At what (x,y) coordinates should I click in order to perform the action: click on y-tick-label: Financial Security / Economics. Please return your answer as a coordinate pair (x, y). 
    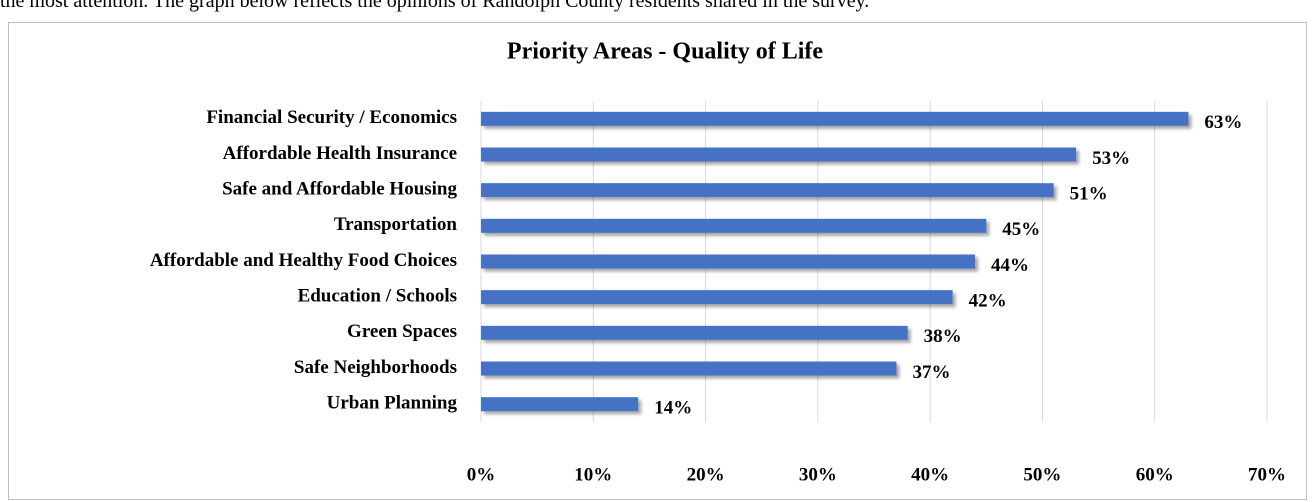
    Looking at the image, I should click on (331, 117).